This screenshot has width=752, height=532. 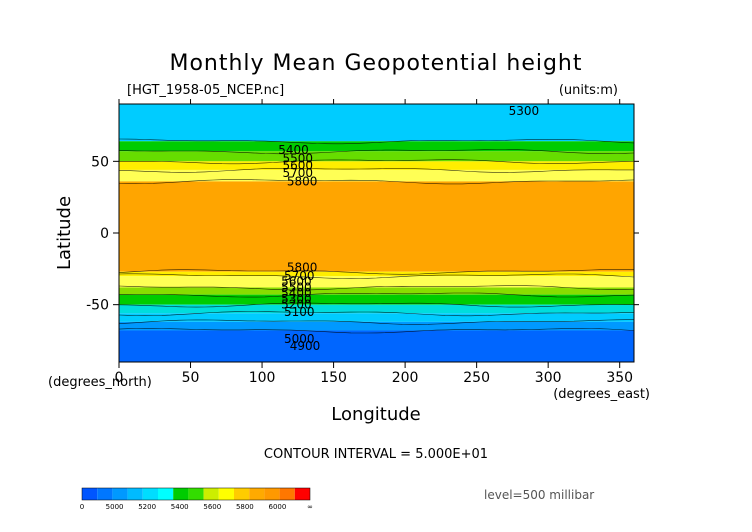 I want to click on y-tick-label-2: -50, so click(x=97, y=306).